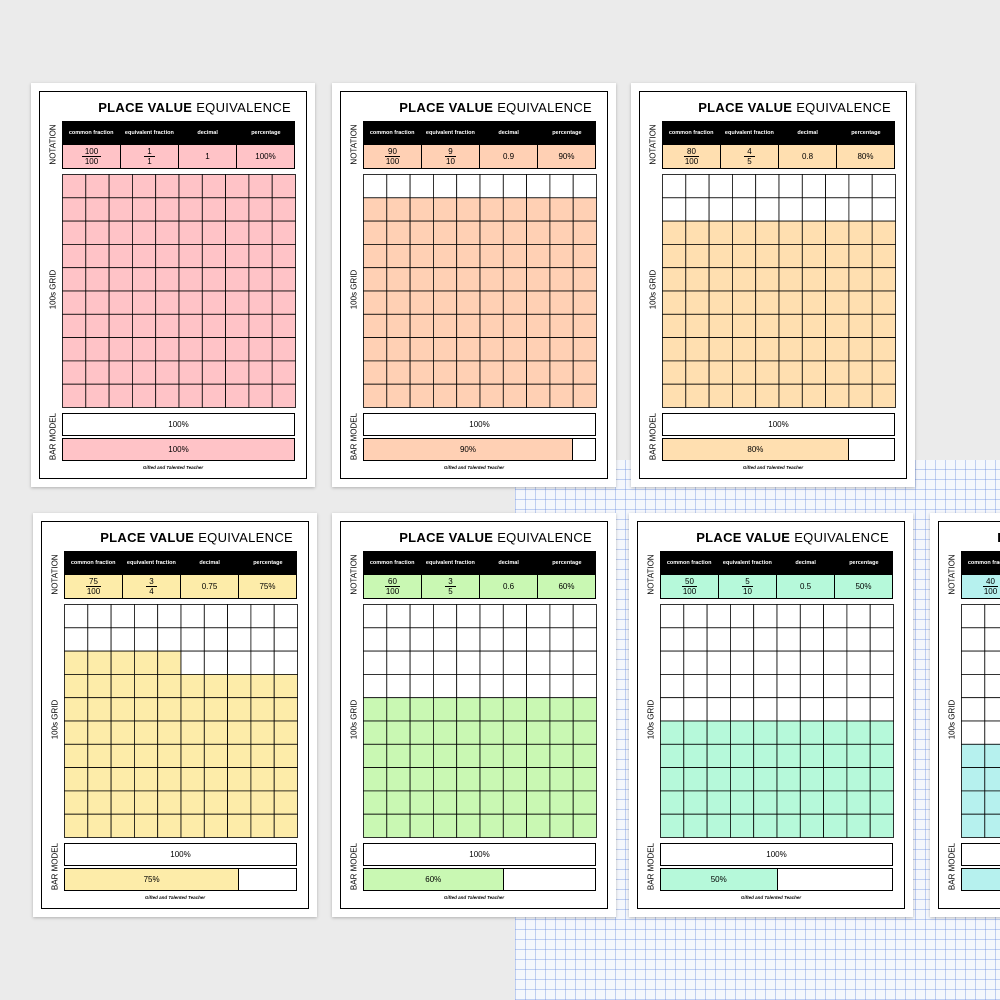 This screenshot has width=1000, height=1000. I want to click on numerator: 9, so click(450, 152).